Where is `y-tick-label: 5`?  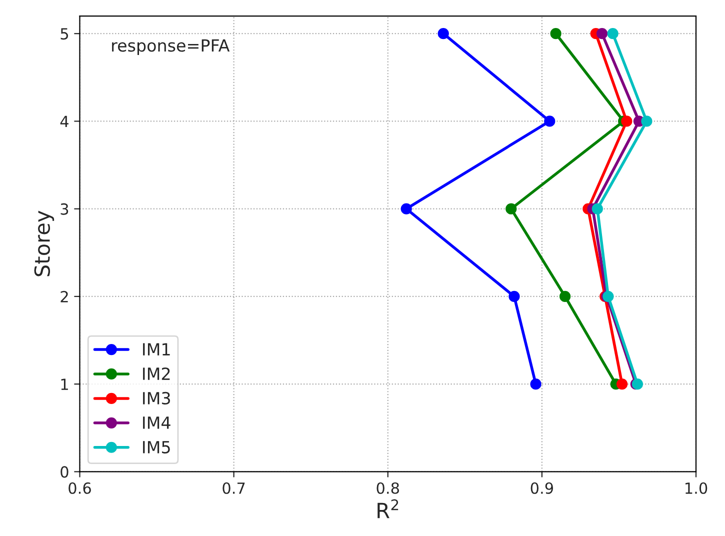
y-tick-label: 5 is located at coordinates (64, 34).